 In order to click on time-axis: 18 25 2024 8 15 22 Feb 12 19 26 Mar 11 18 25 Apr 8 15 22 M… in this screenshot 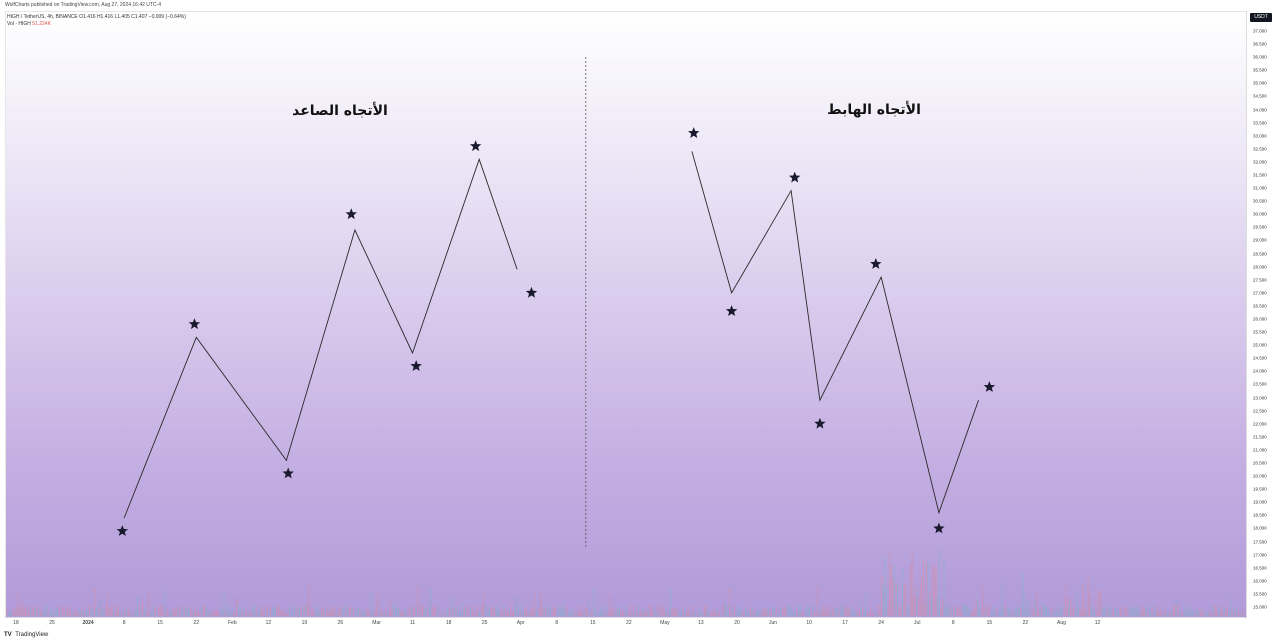, I will do `click(625, 623)`.